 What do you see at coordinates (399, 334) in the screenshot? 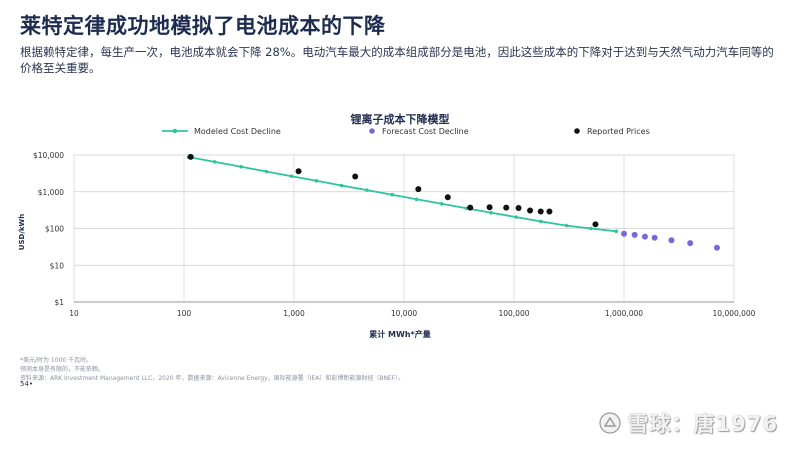
I see `x-axis-label: 累计 MWh*产量` at bounding box center [399, 334].